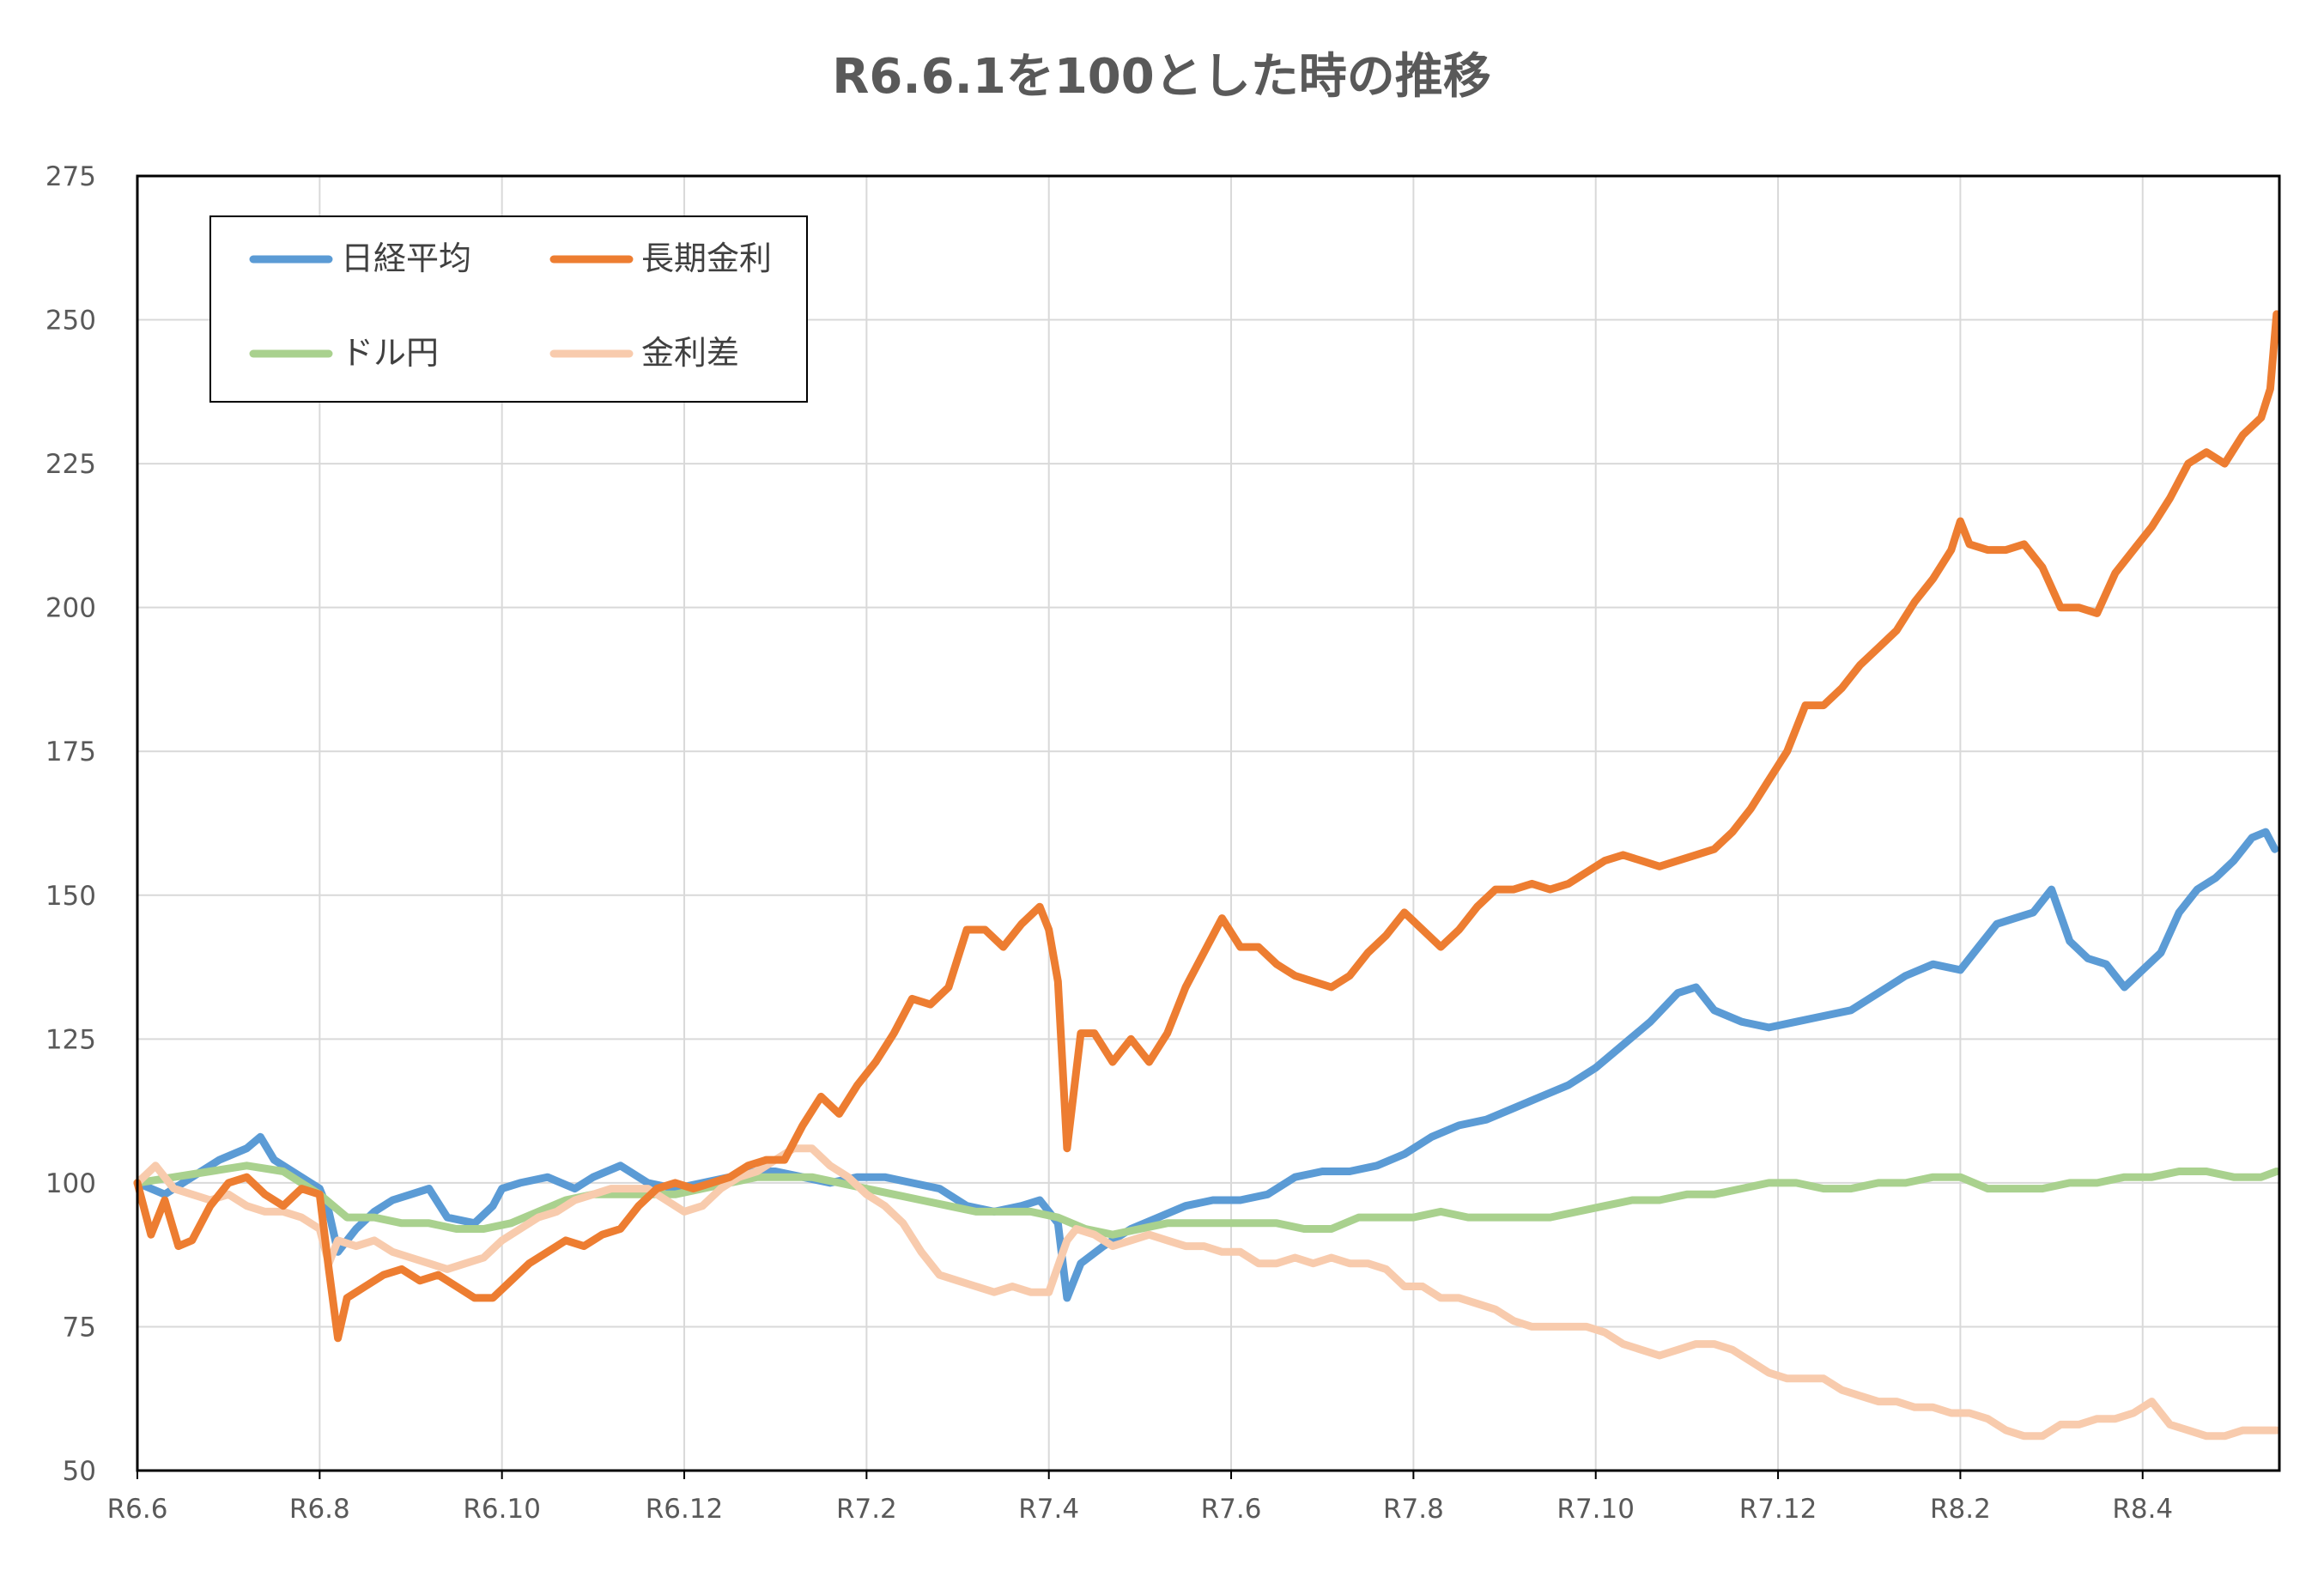  I want to click on y-tick-label: 200, so click(71, 609).